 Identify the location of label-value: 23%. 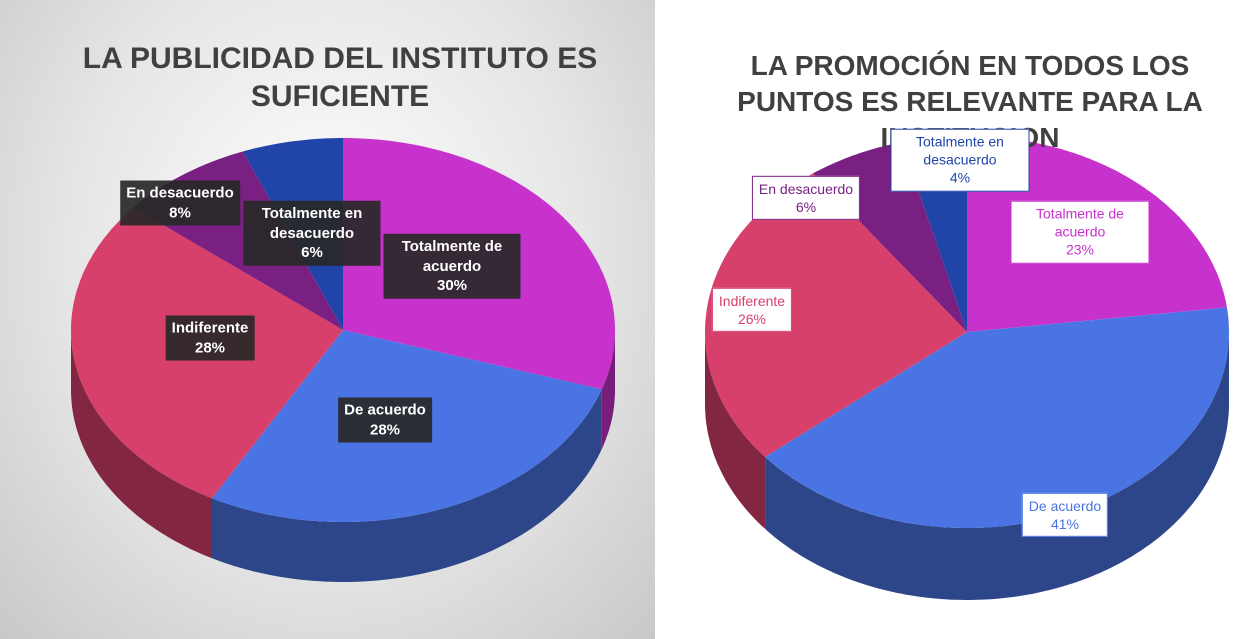
(1080, 250).